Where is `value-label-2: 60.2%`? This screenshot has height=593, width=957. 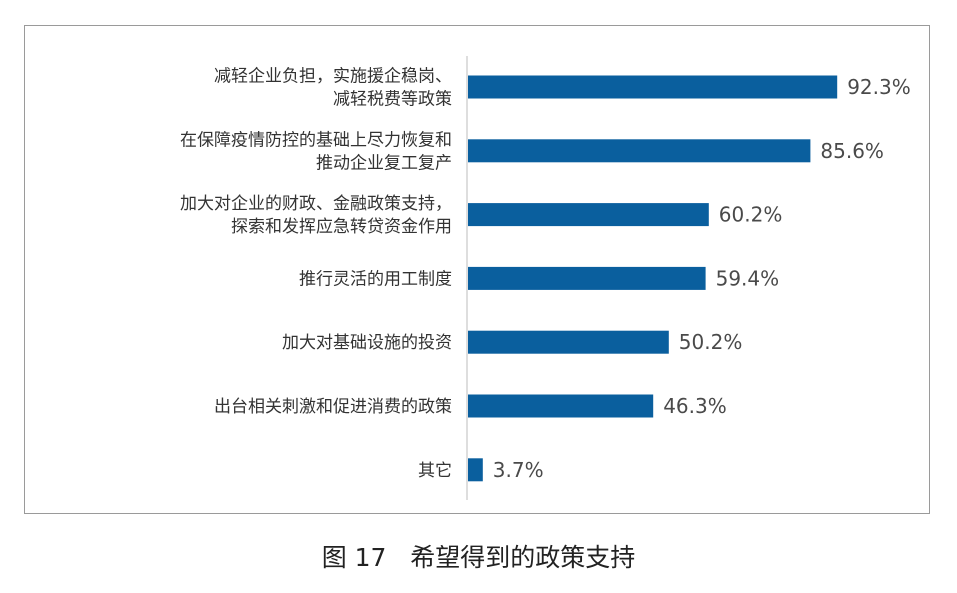 value-label-2: 60.2% is located at coordinates (751, 215).